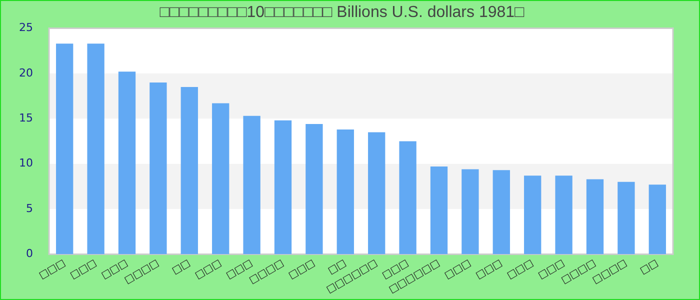 This screenshot has width=700, height=300. What do you see at coordinates (25, 73) in the screenshot?
I see `y-tick-label: 20` at bounding box center [25, 73].